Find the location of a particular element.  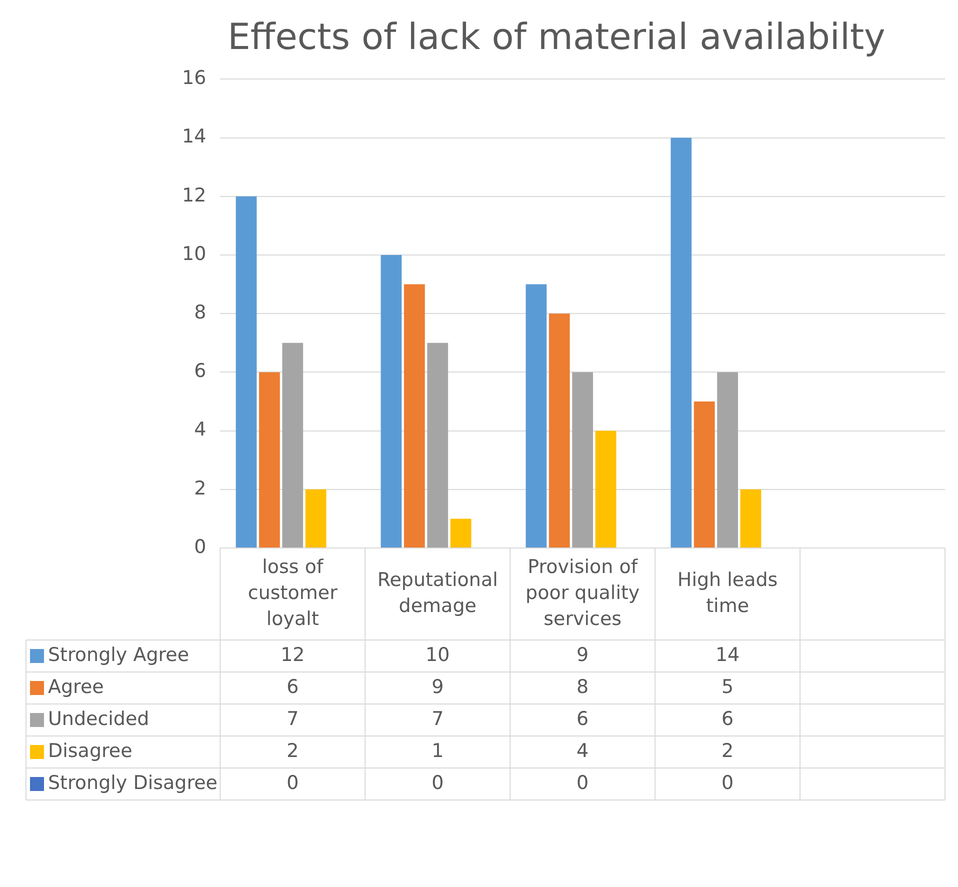

y-tick-label: 4 is located at coordinates (200, 429).